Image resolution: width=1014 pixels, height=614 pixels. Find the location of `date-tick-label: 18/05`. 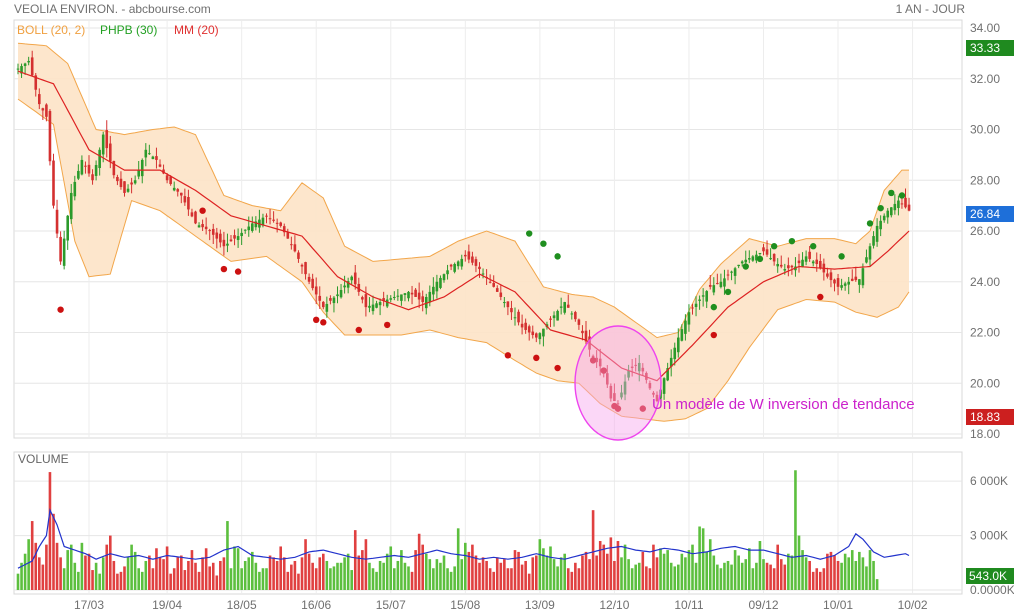

date-tick-label: 18/05 is located at coordinates (242, 605).